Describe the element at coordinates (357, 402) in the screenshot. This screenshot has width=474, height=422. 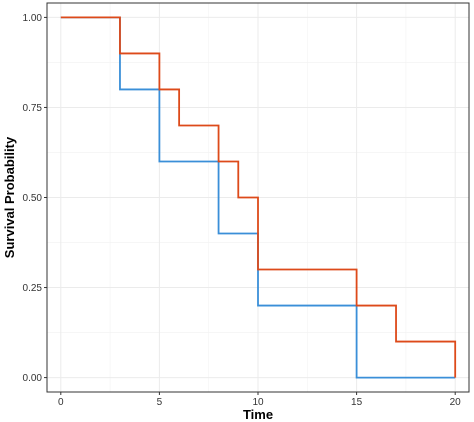
I see `x-tick-label: 15` at that location.